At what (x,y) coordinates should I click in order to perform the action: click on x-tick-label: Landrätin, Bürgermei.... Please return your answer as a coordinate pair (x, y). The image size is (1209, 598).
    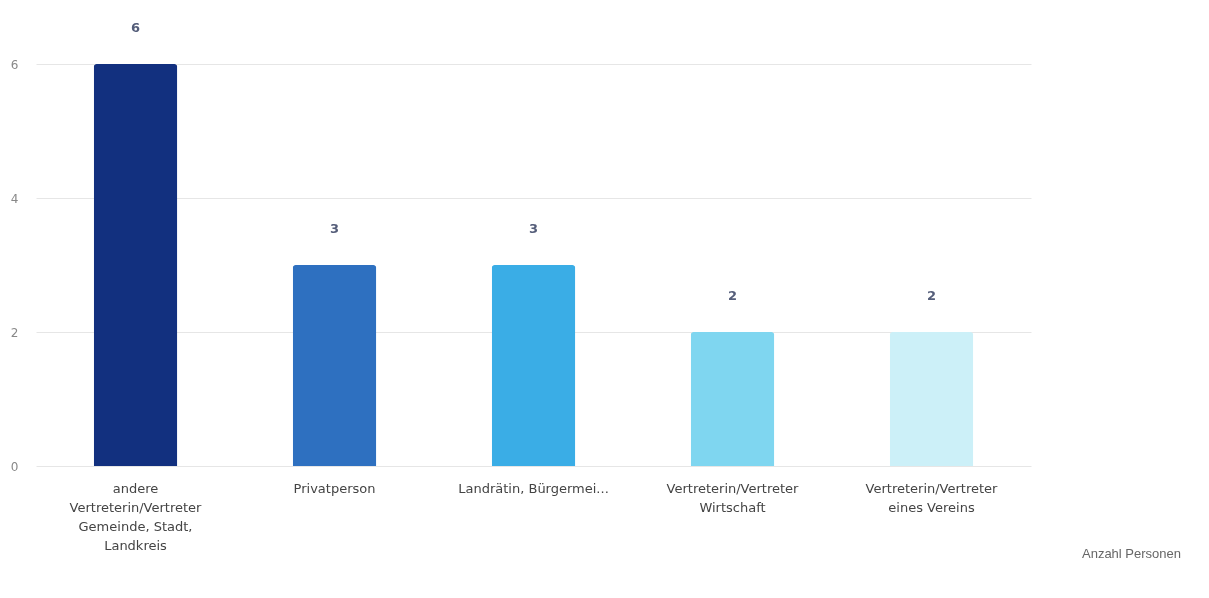
    Looking at the image, I should click on (533, 488).